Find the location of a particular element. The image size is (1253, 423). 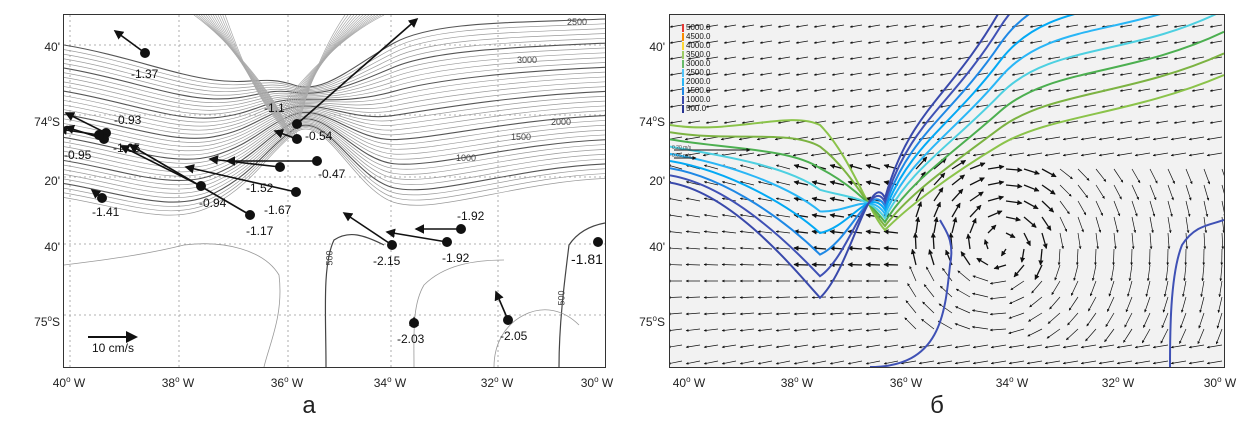

mooring-label: -2.05 is located at coordinates (514, 336).